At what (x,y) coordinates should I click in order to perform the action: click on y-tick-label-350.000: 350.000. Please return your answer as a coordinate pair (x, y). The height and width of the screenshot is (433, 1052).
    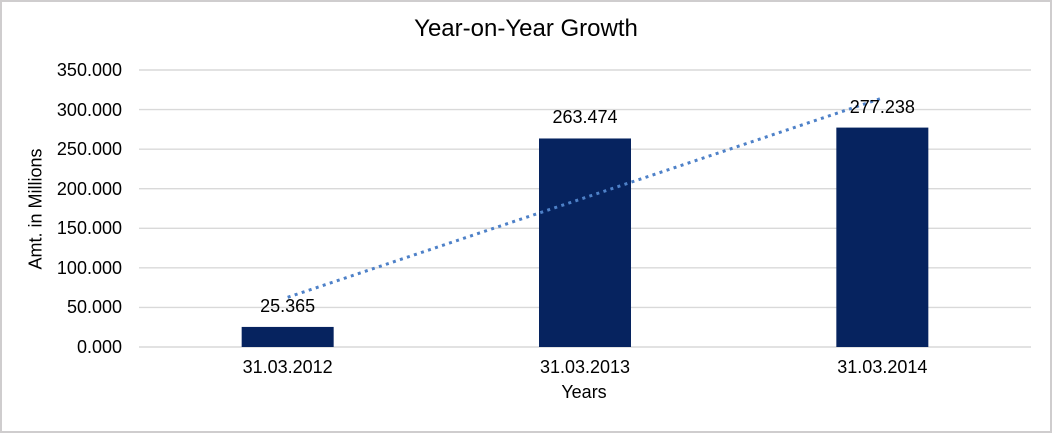
    Looking at the image, I should click on (89, 70).